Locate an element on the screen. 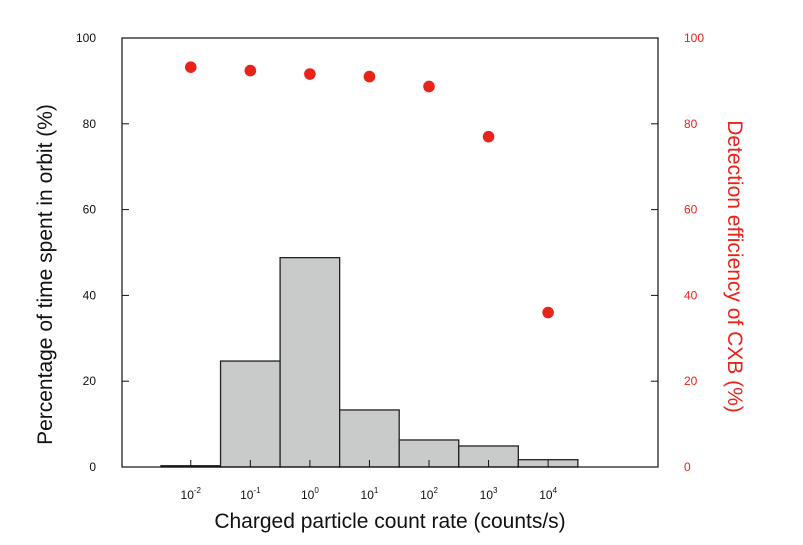 The width and height of the screenshot is (803, 545). x-tick-label: 10⁻¹ is located at coordinates (250, 494).